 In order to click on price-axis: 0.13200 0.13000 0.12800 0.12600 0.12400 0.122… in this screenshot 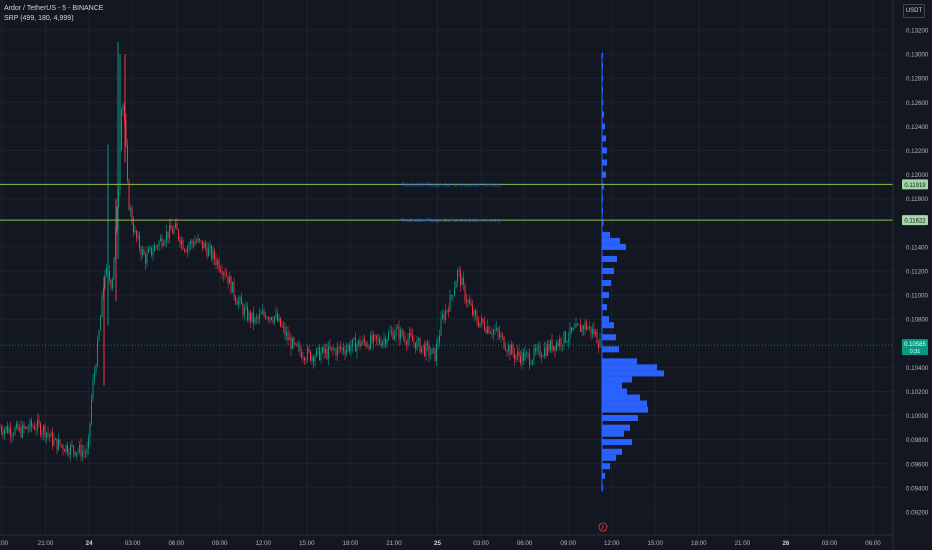, I will do `click(910, 275)`.